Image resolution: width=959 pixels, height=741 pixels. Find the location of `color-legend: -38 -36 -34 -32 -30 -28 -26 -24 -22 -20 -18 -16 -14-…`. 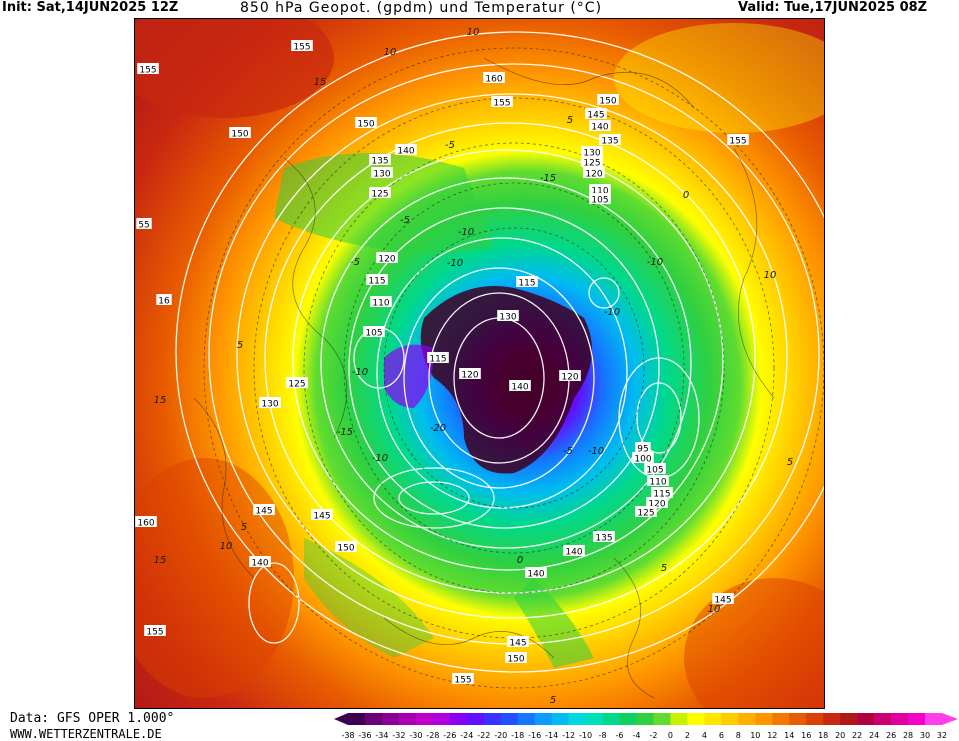

color-legend: -38 -36 -34 -32 -30 -28 -26 -24 -22 -20 -18 -16 -14-… is located at coordinates (646, 726).